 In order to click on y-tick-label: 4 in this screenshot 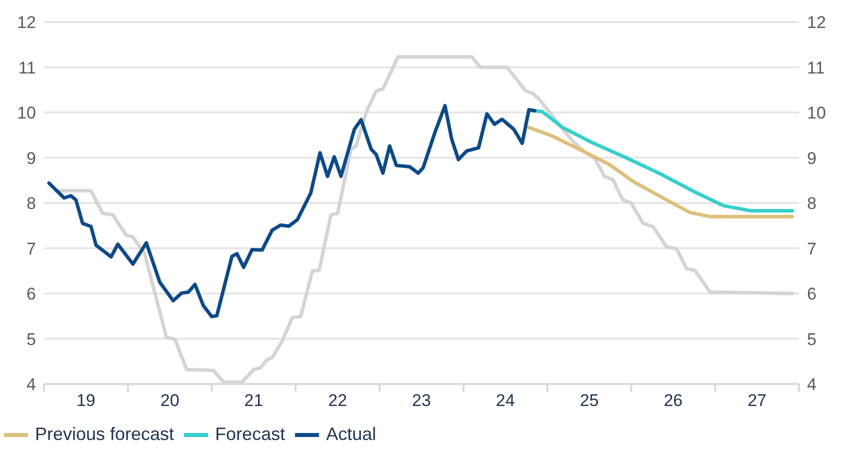, I will do `click(31, 384)`.